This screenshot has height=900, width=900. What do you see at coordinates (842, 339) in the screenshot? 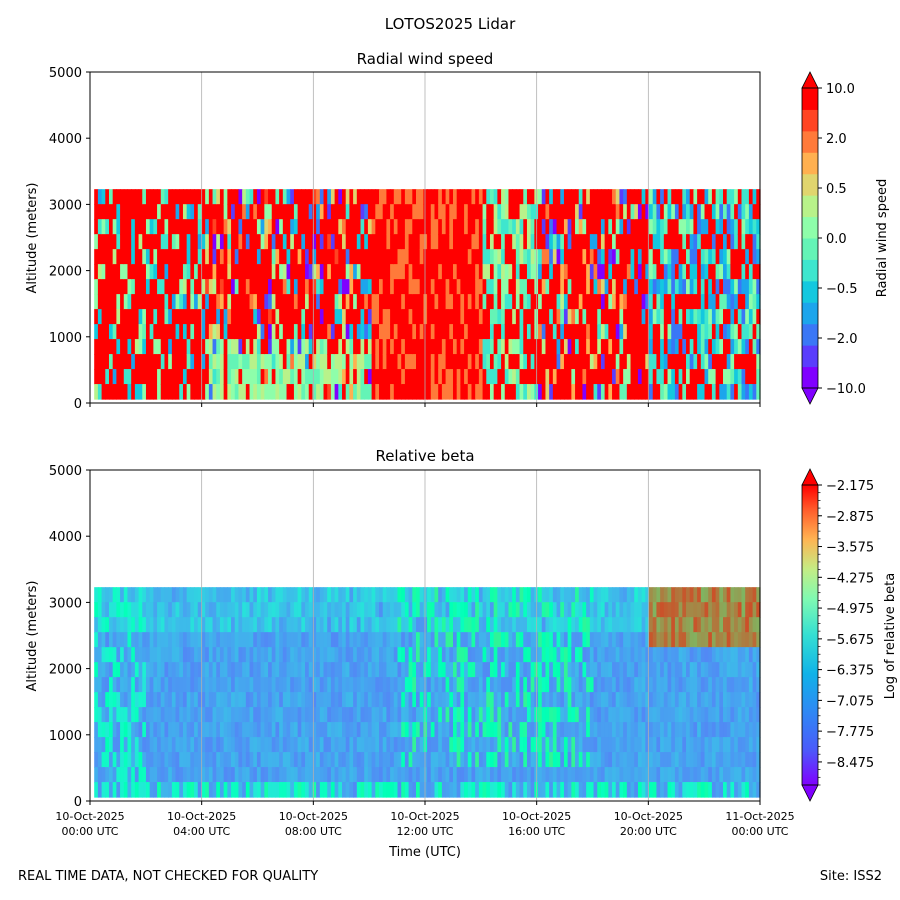
I see `colorbar-tick-label: −2.0` at bounding box center [842, 339].